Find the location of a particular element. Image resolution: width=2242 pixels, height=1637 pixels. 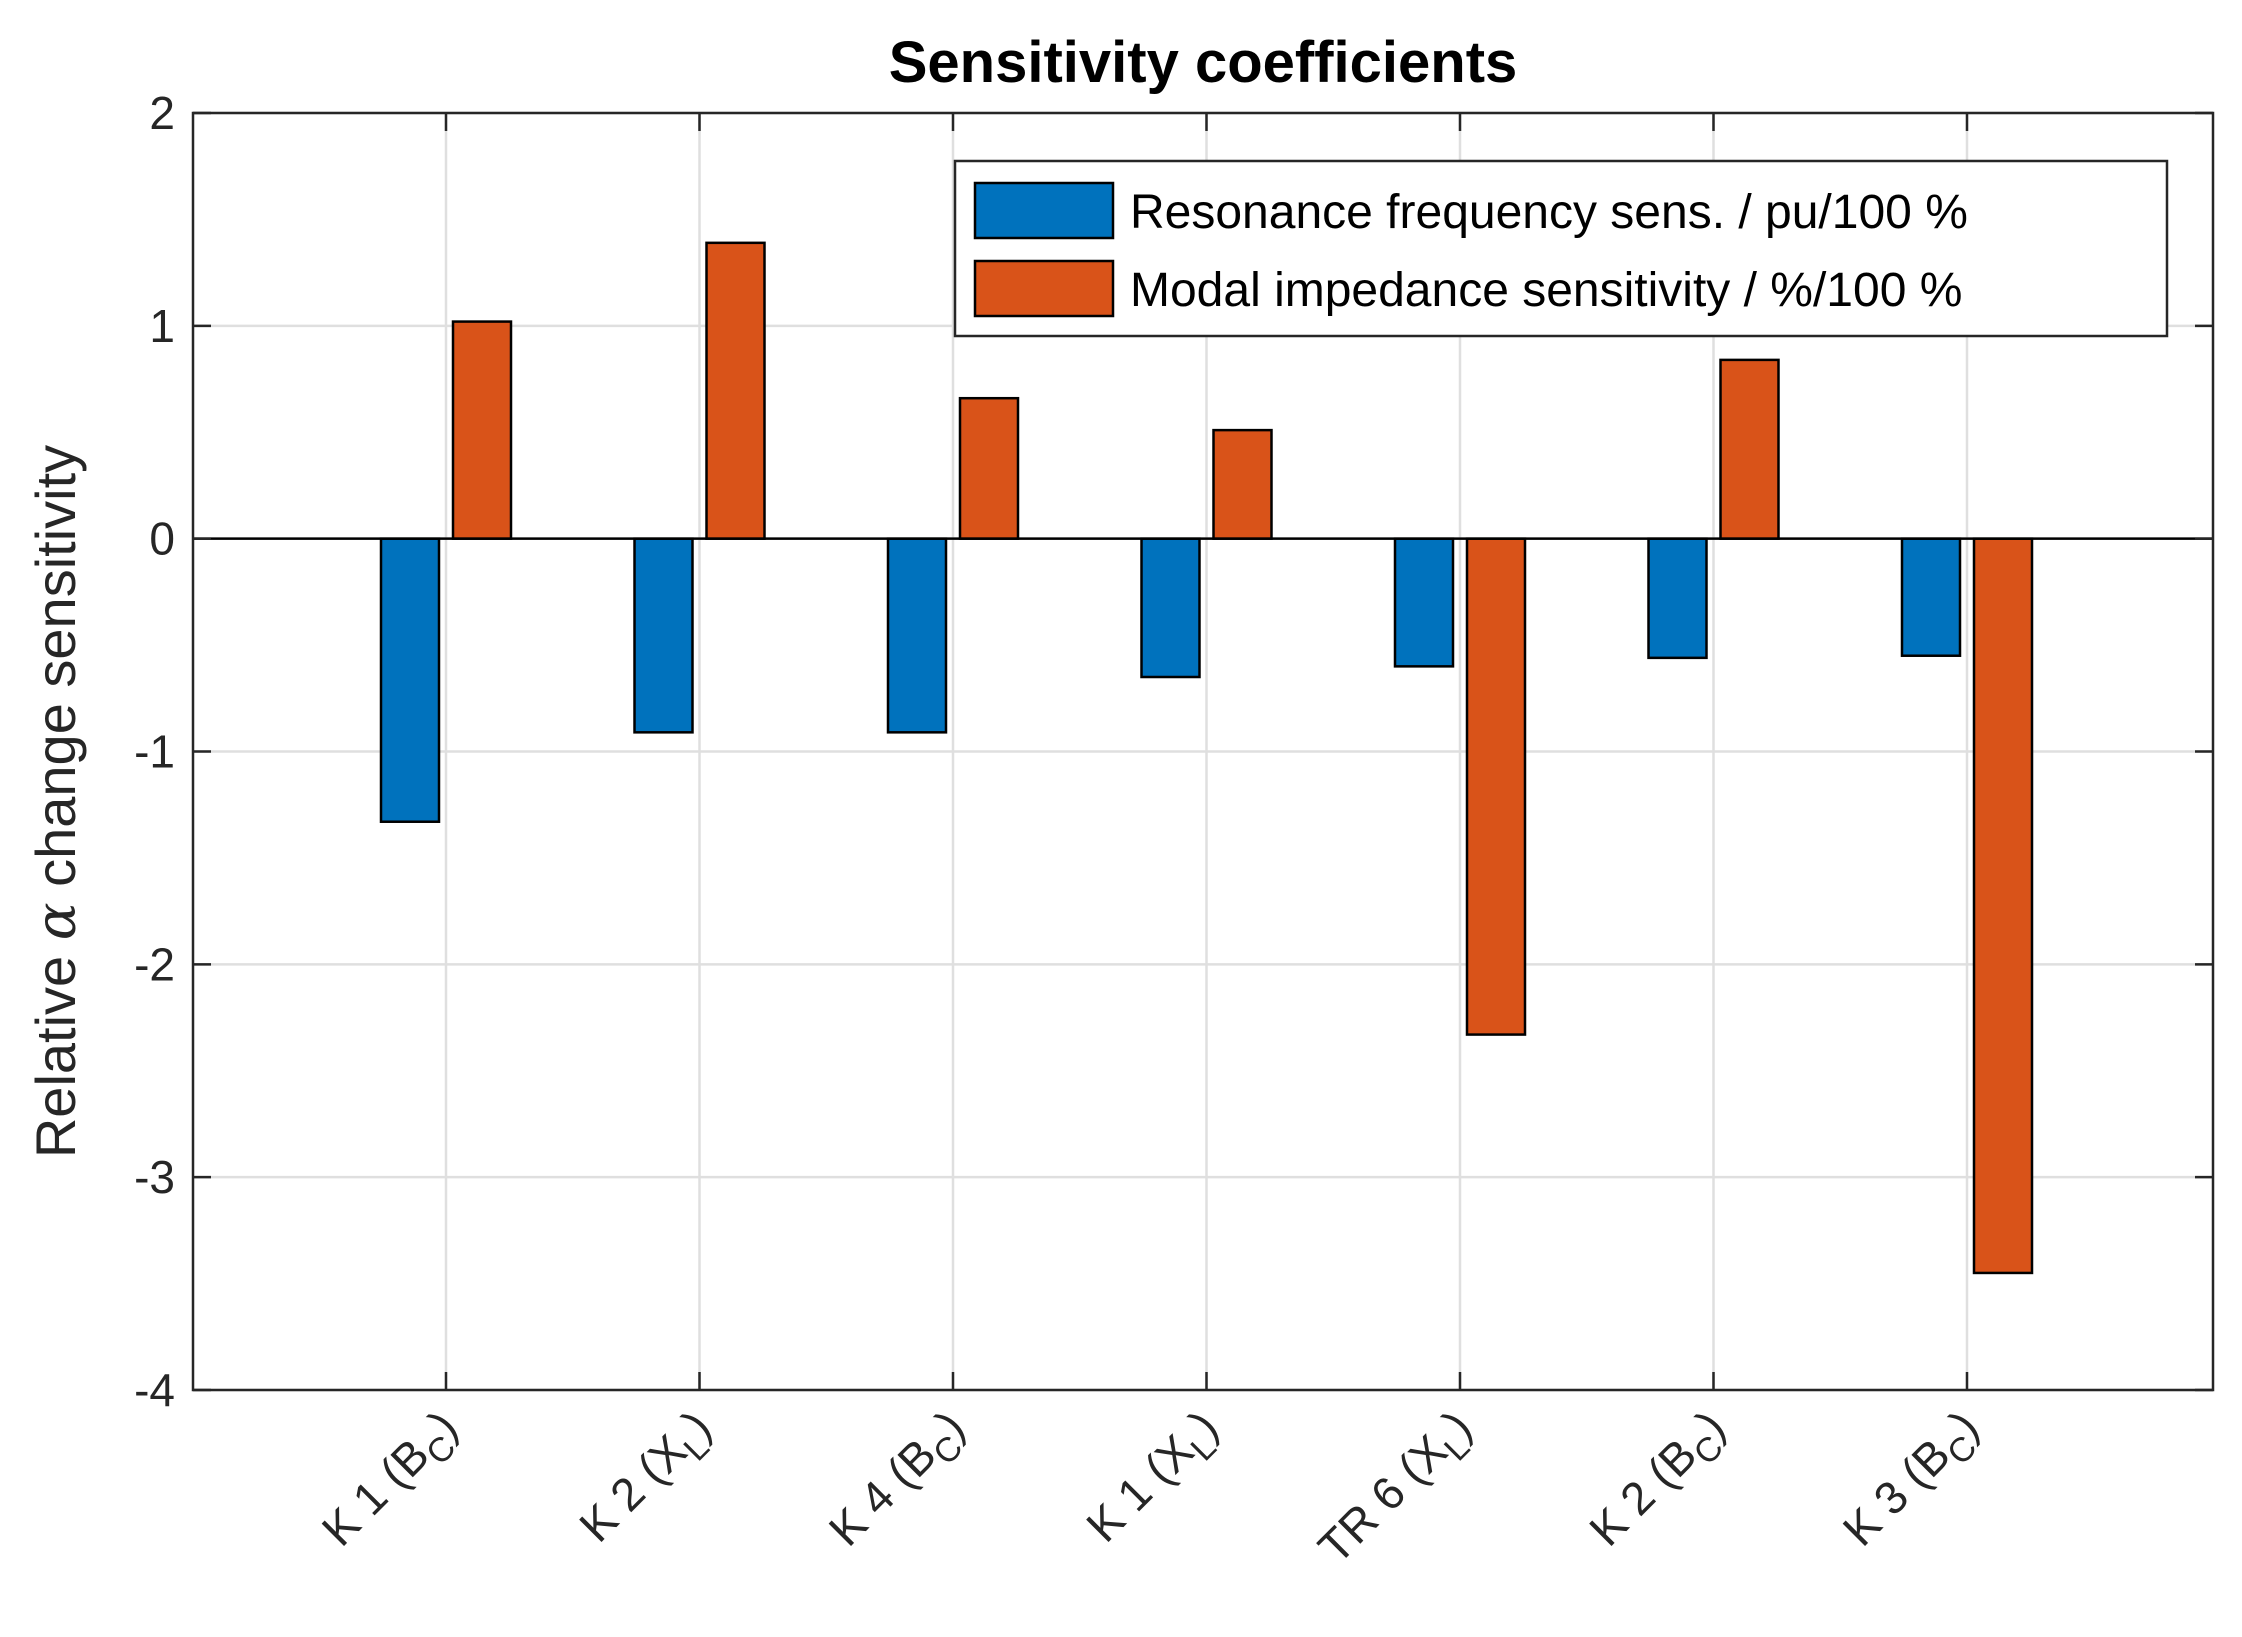

y-tick-label: 2 is located at coordinates (162, 113).